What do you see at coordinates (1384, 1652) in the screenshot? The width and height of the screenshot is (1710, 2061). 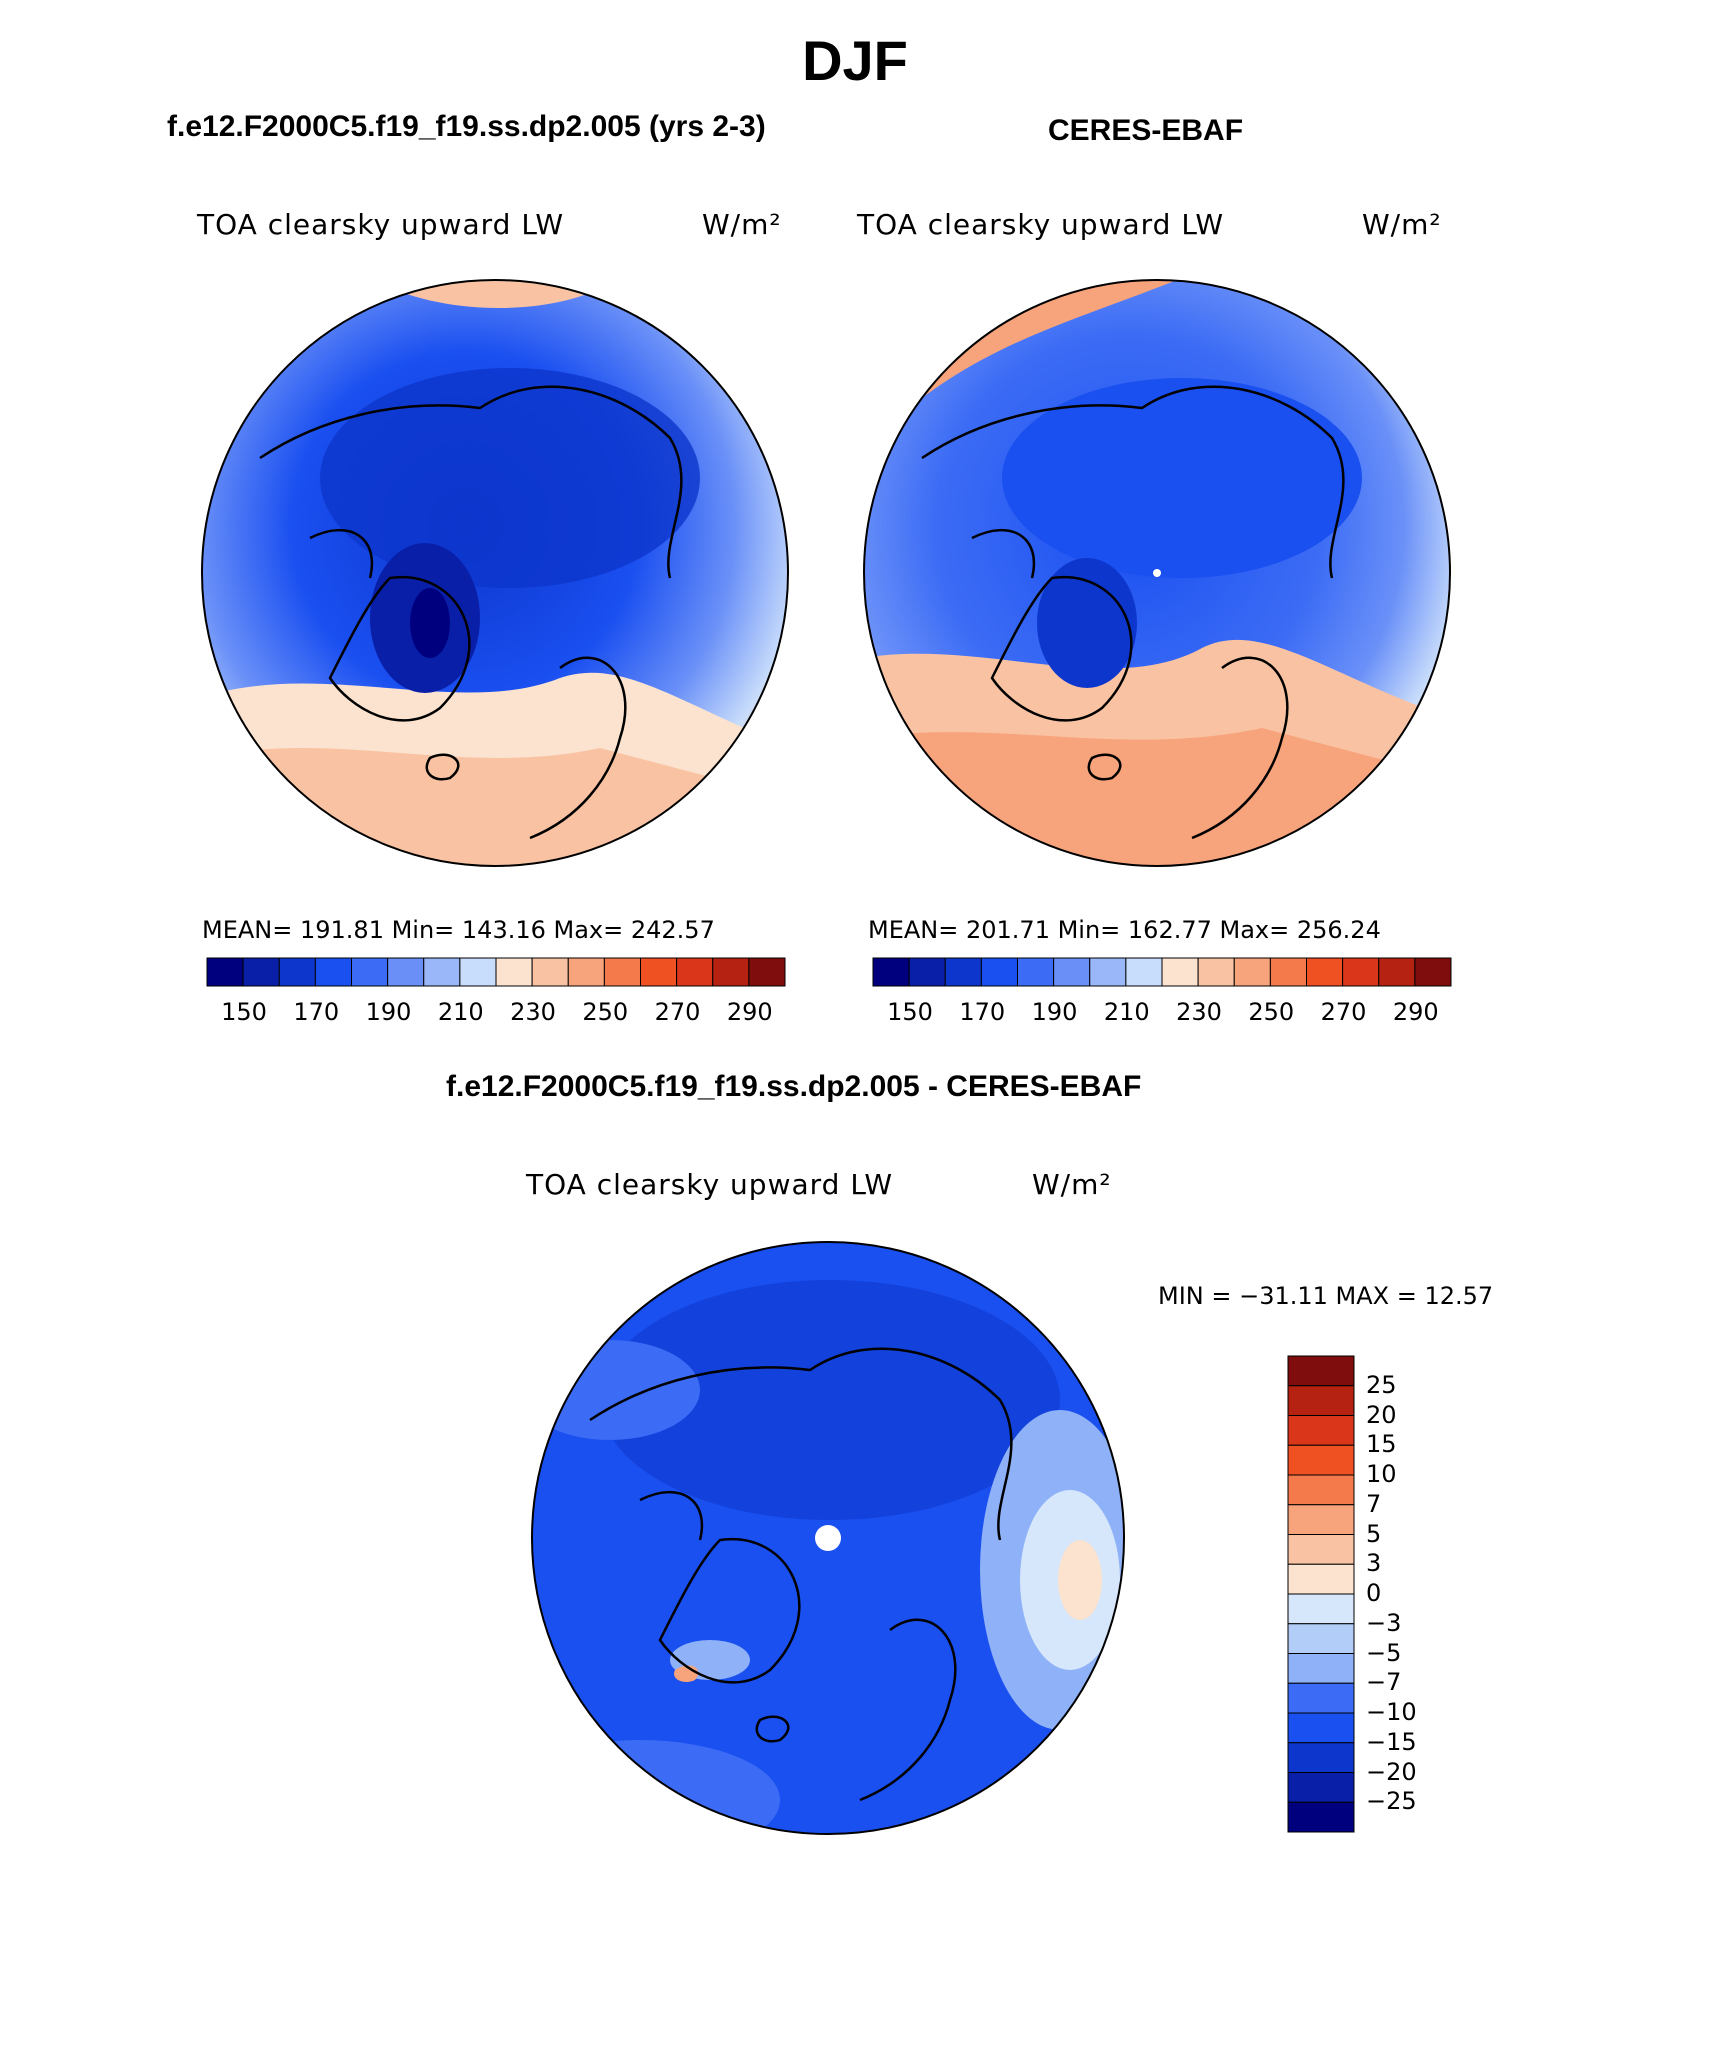 I see `colorbar-tick-label: −5` at bounding box center [1384, 1652].